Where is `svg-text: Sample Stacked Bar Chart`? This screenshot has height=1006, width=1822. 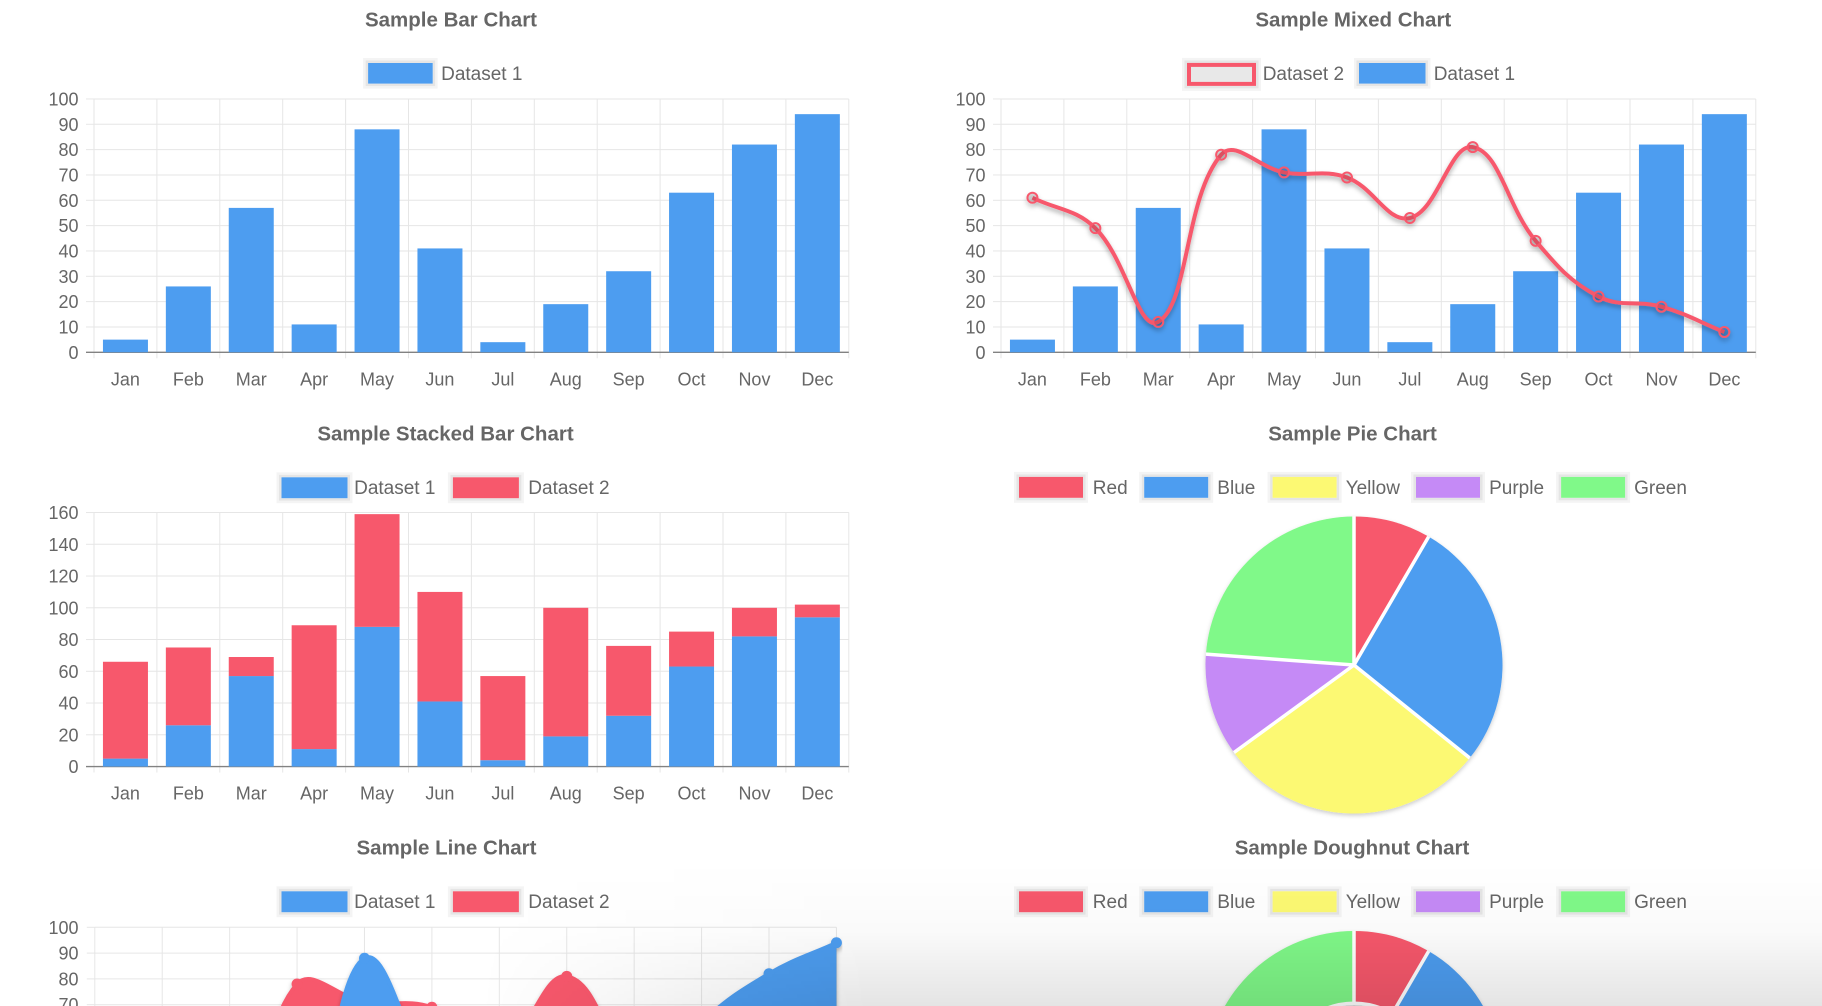 svg-text: Sample Stacked Bar Chart is located at coordinates (445, 434).